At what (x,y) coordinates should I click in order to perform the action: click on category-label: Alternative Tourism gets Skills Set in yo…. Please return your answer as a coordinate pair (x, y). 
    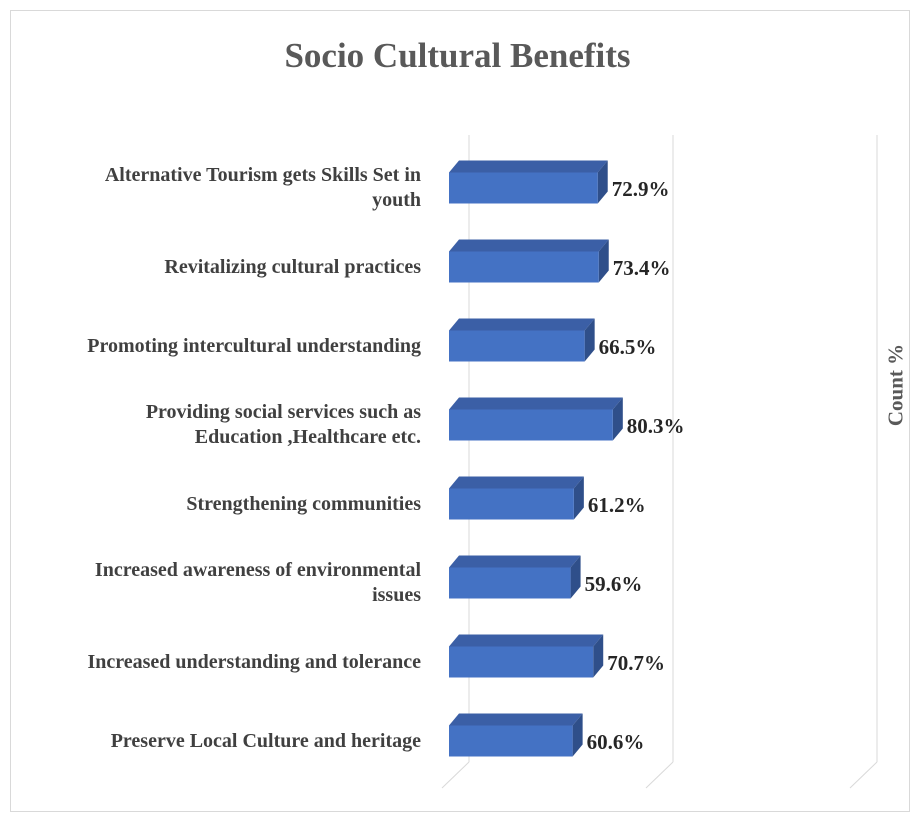
    Looking at the image, I should click on (218, 188).